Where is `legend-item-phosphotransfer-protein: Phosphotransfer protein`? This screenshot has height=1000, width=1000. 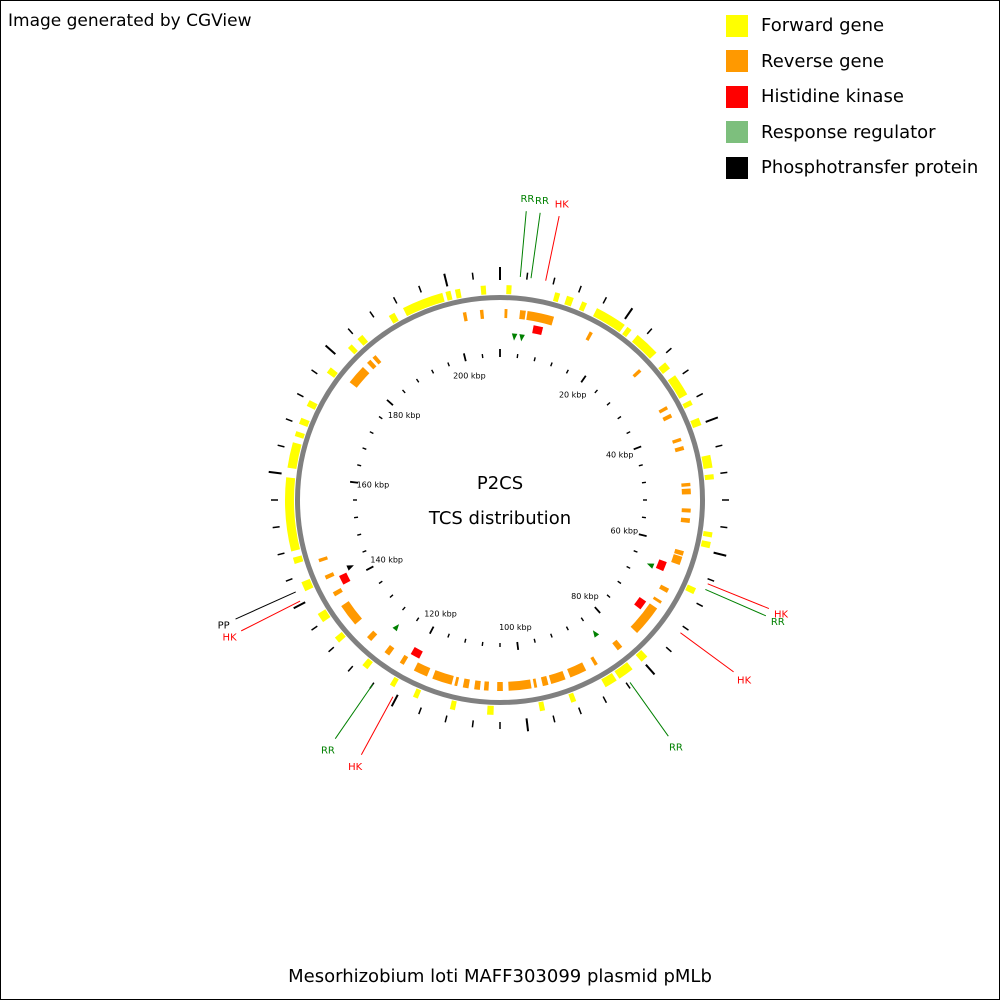 legend-item-phosphotransfer-protein: Phosphotransfer protein is located at coordinates (852, 168).